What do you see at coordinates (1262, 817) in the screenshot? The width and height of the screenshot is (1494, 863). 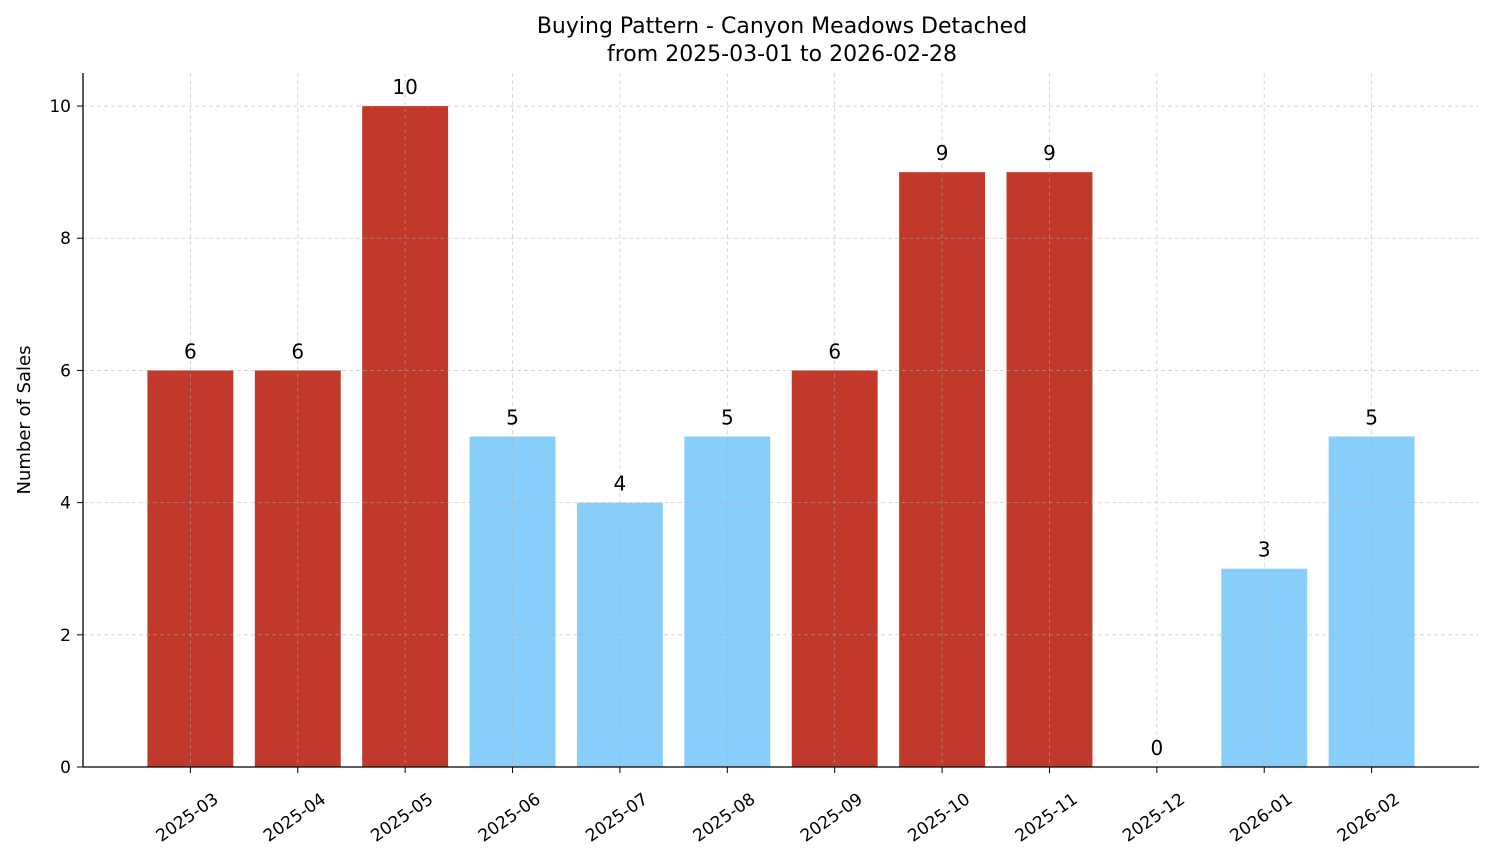 I see `x-tick-label: 2026-01` at bounding box center [1262, 817].